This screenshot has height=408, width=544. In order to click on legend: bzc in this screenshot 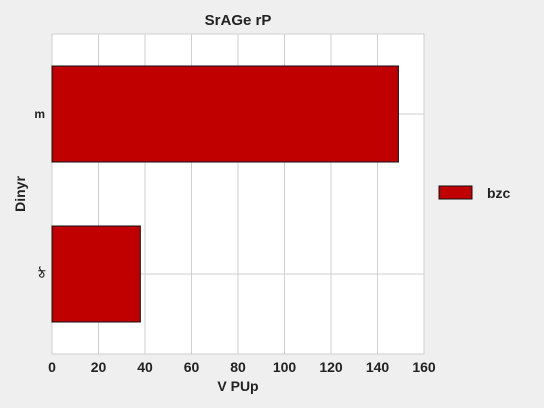, I will do `click(474, 193)`.